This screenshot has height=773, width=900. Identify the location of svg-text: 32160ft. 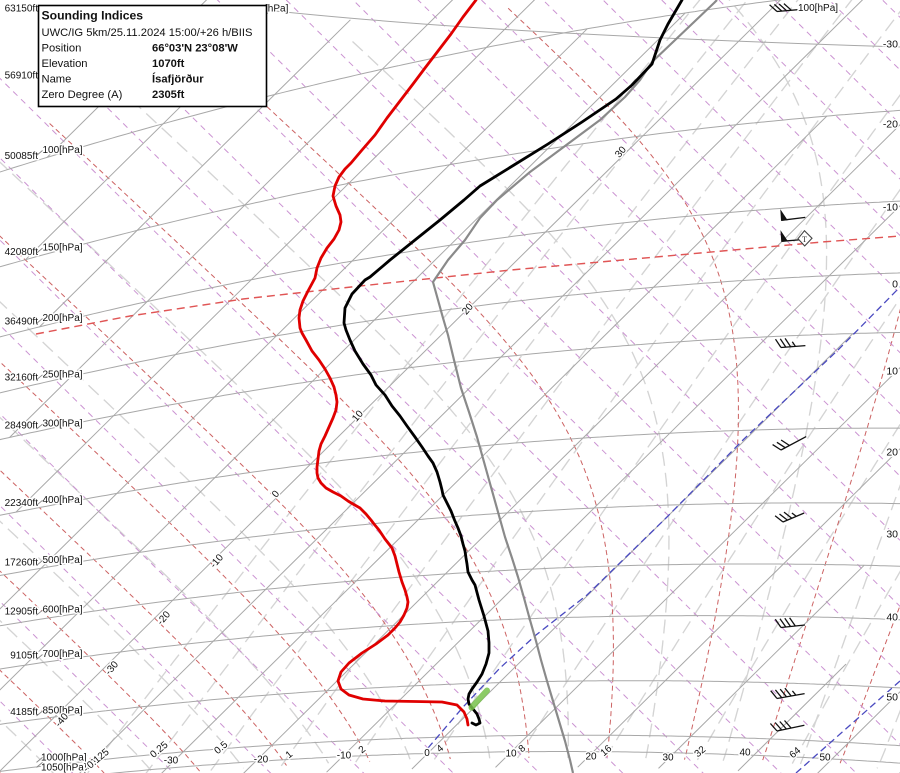
(22, 378).